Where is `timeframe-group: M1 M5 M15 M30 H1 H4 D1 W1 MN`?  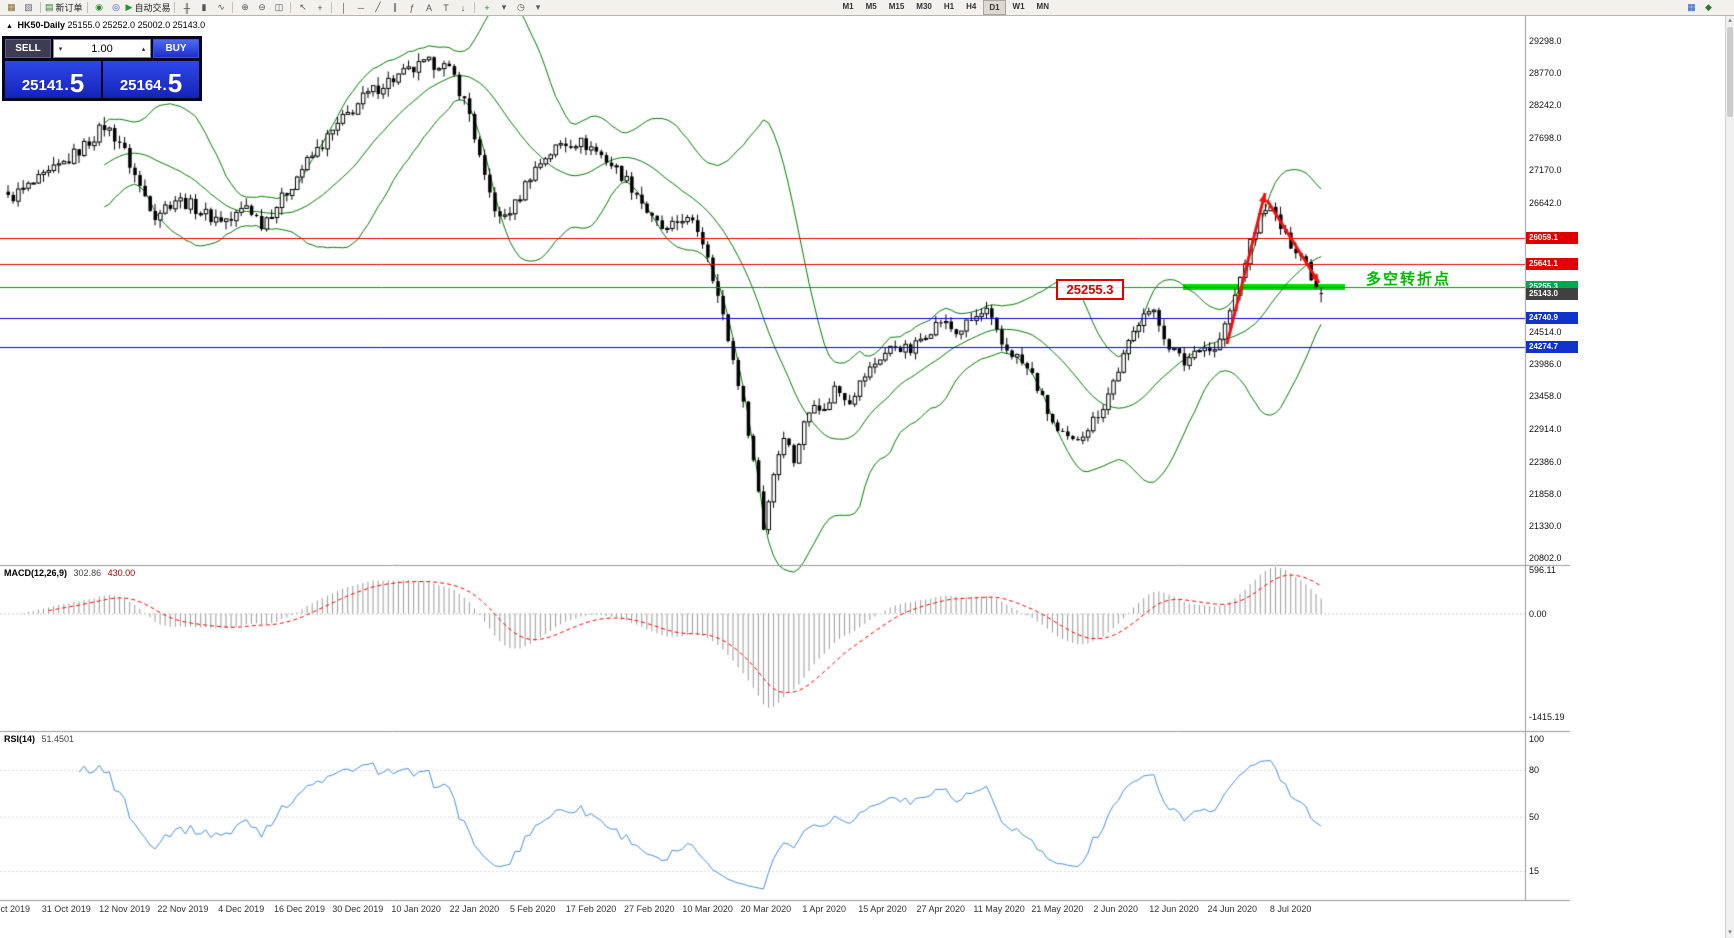
timeframe-group: M1 M5 M15 M30 H1 H4 D1 W1 MN is located at coordinates (945, 7).